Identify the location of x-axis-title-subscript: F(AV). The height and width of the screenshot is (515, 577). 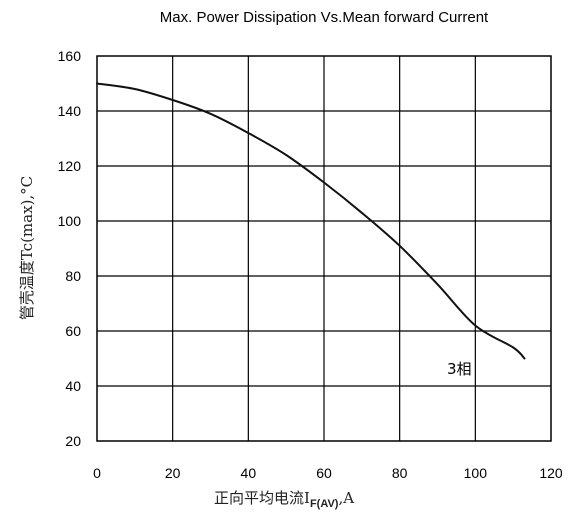
(324, 504).